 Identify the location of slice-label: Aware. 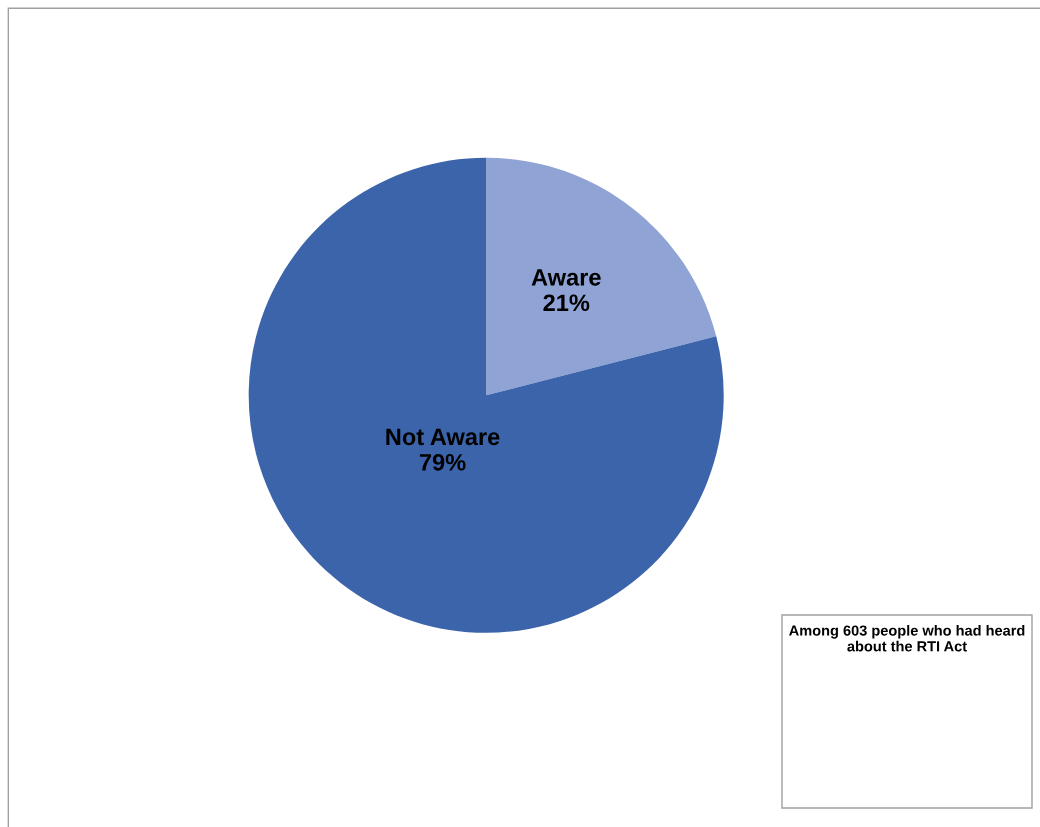
(566, 277).